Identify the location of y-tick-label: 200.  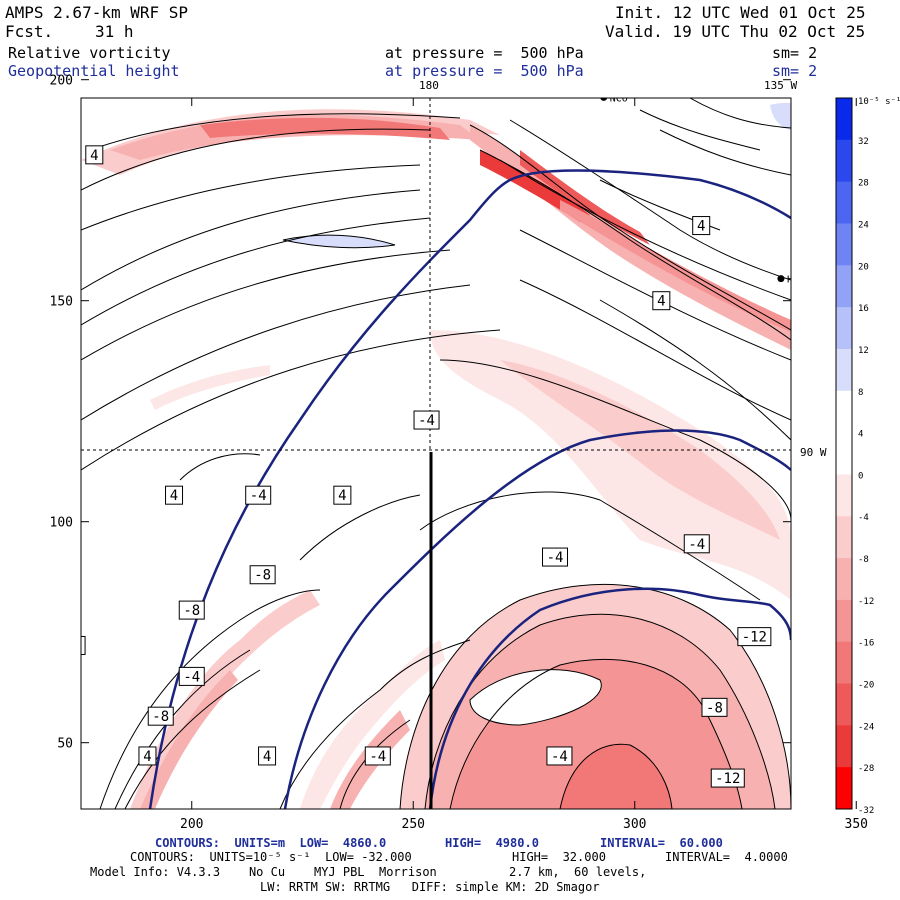
(61, 81).